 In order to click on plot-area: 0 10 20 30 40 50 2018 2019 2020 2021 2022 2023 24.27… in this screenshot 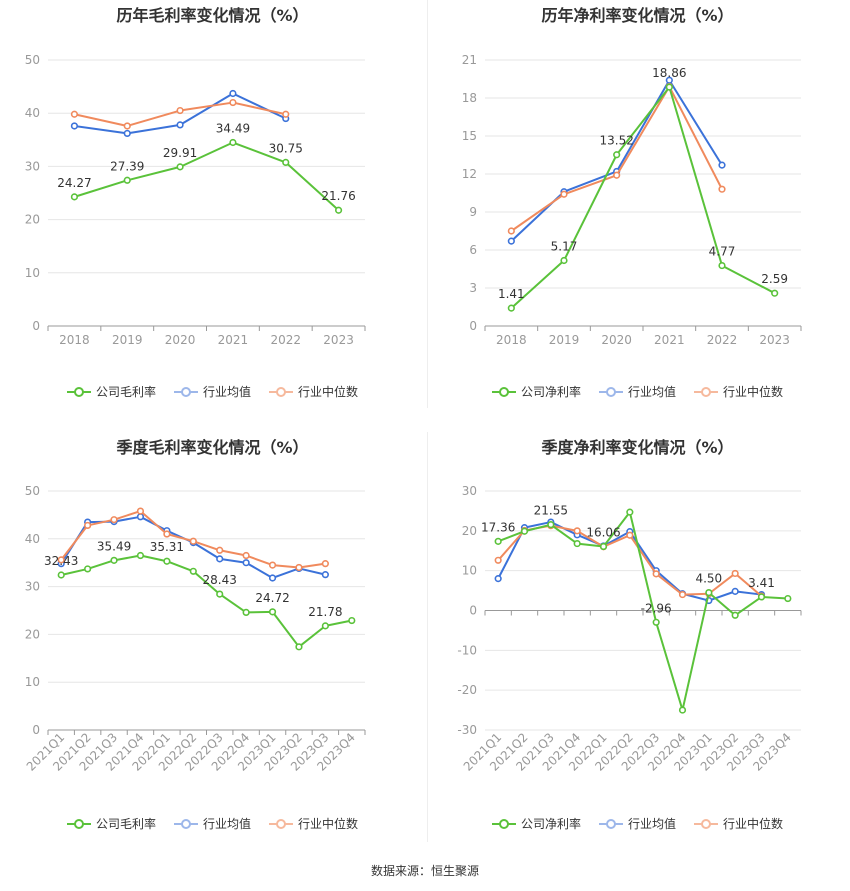, I will do `click(195, 200)`.